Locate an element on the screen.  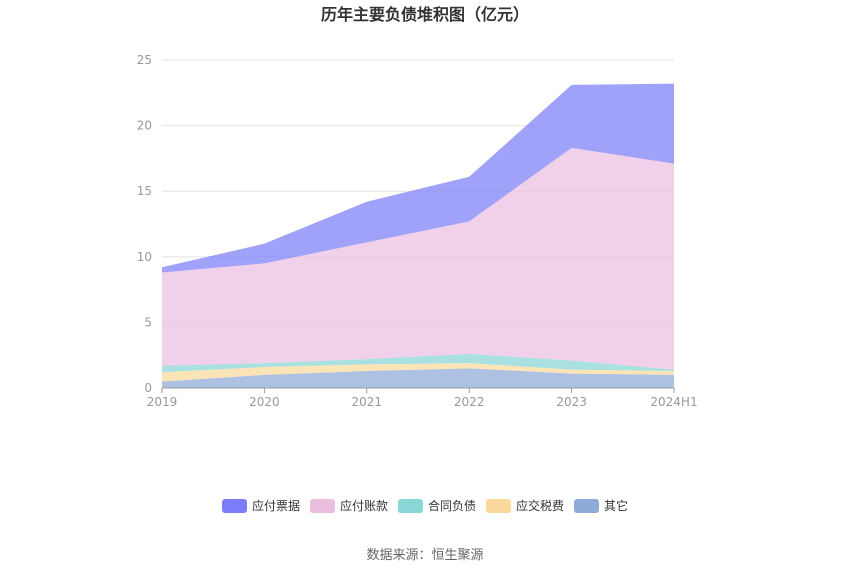
legend-label: 应付账款 is located at coordinates (364, 505).